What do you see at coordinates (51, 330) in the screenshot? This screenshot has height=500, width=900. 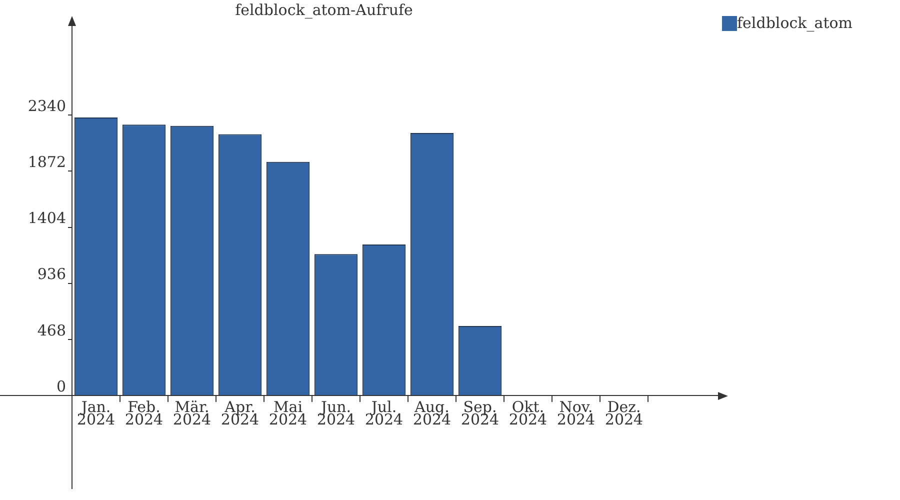 I see `y-tick-label: 468` at bounding box center [51, 330].